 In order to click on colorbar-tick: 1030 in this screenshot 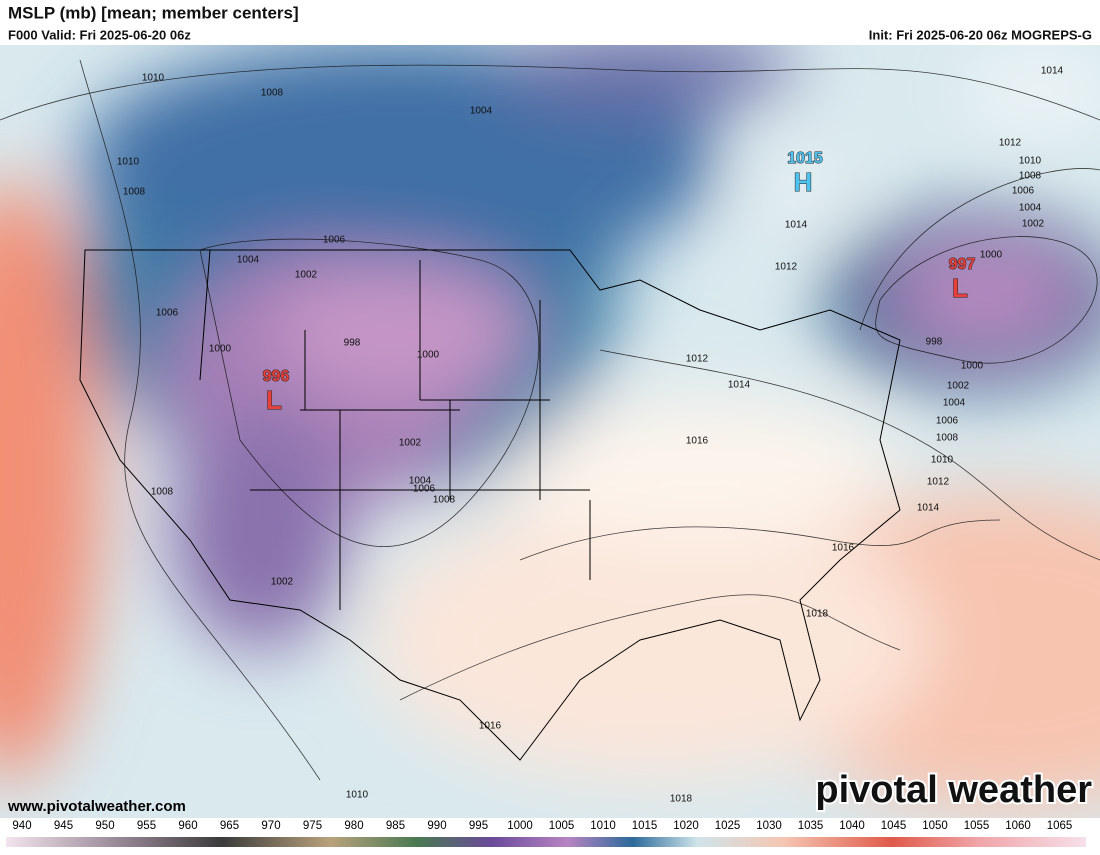, I will do `click(769, 826)`.